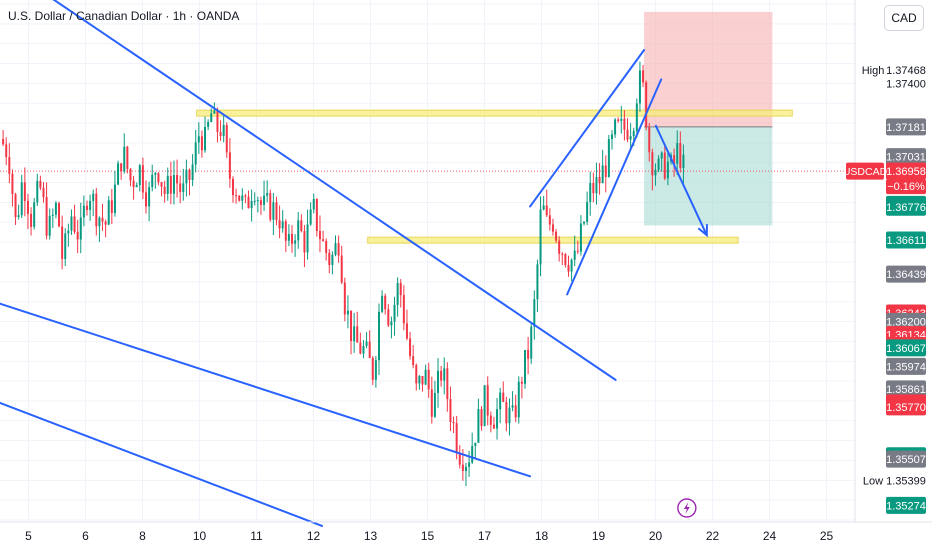  Describe the element at coordinates (587, 128) in the screenshot. I see `trendline-wedge-upper` at that location.